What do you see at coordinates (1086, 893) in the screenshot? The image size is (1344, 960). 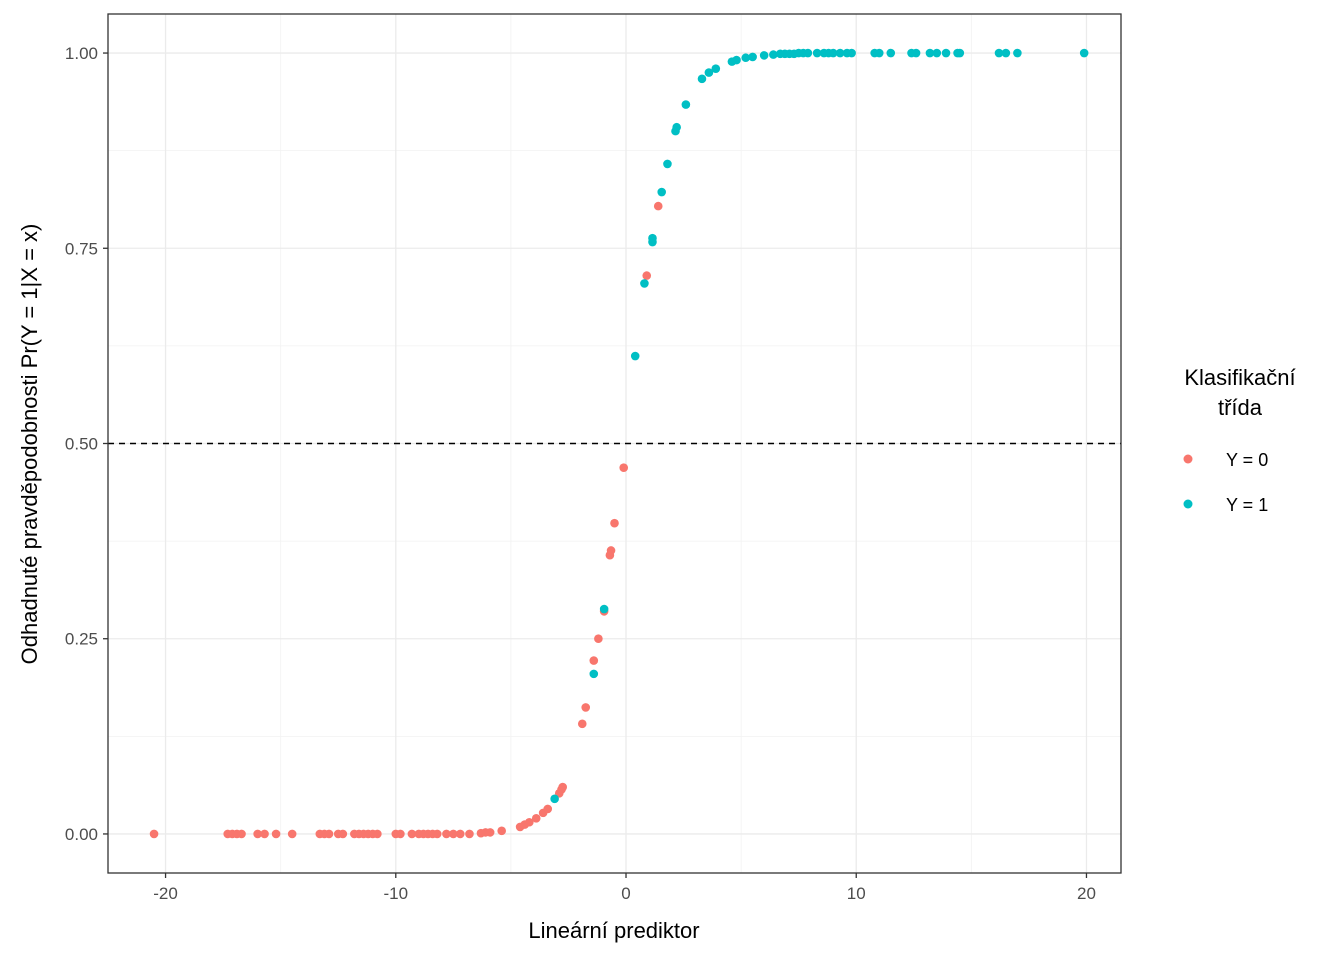 I see `x-tick-label: 20` at bounding box center [1086, 893].